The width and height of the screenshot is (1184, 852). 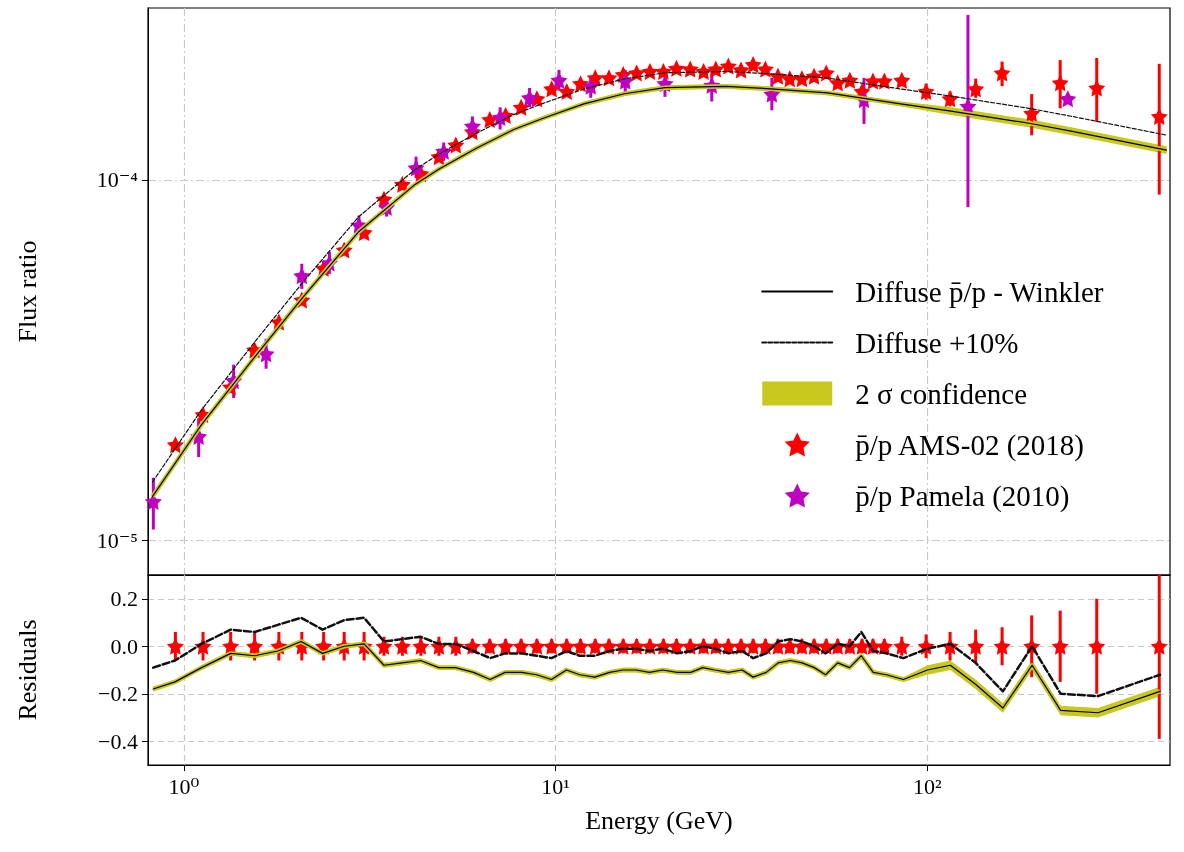 What do you see at coordinates (117, 540) in the screenshot?
I see `y-tick-label: 10⁻⁵` at bounding box center [117, 540].